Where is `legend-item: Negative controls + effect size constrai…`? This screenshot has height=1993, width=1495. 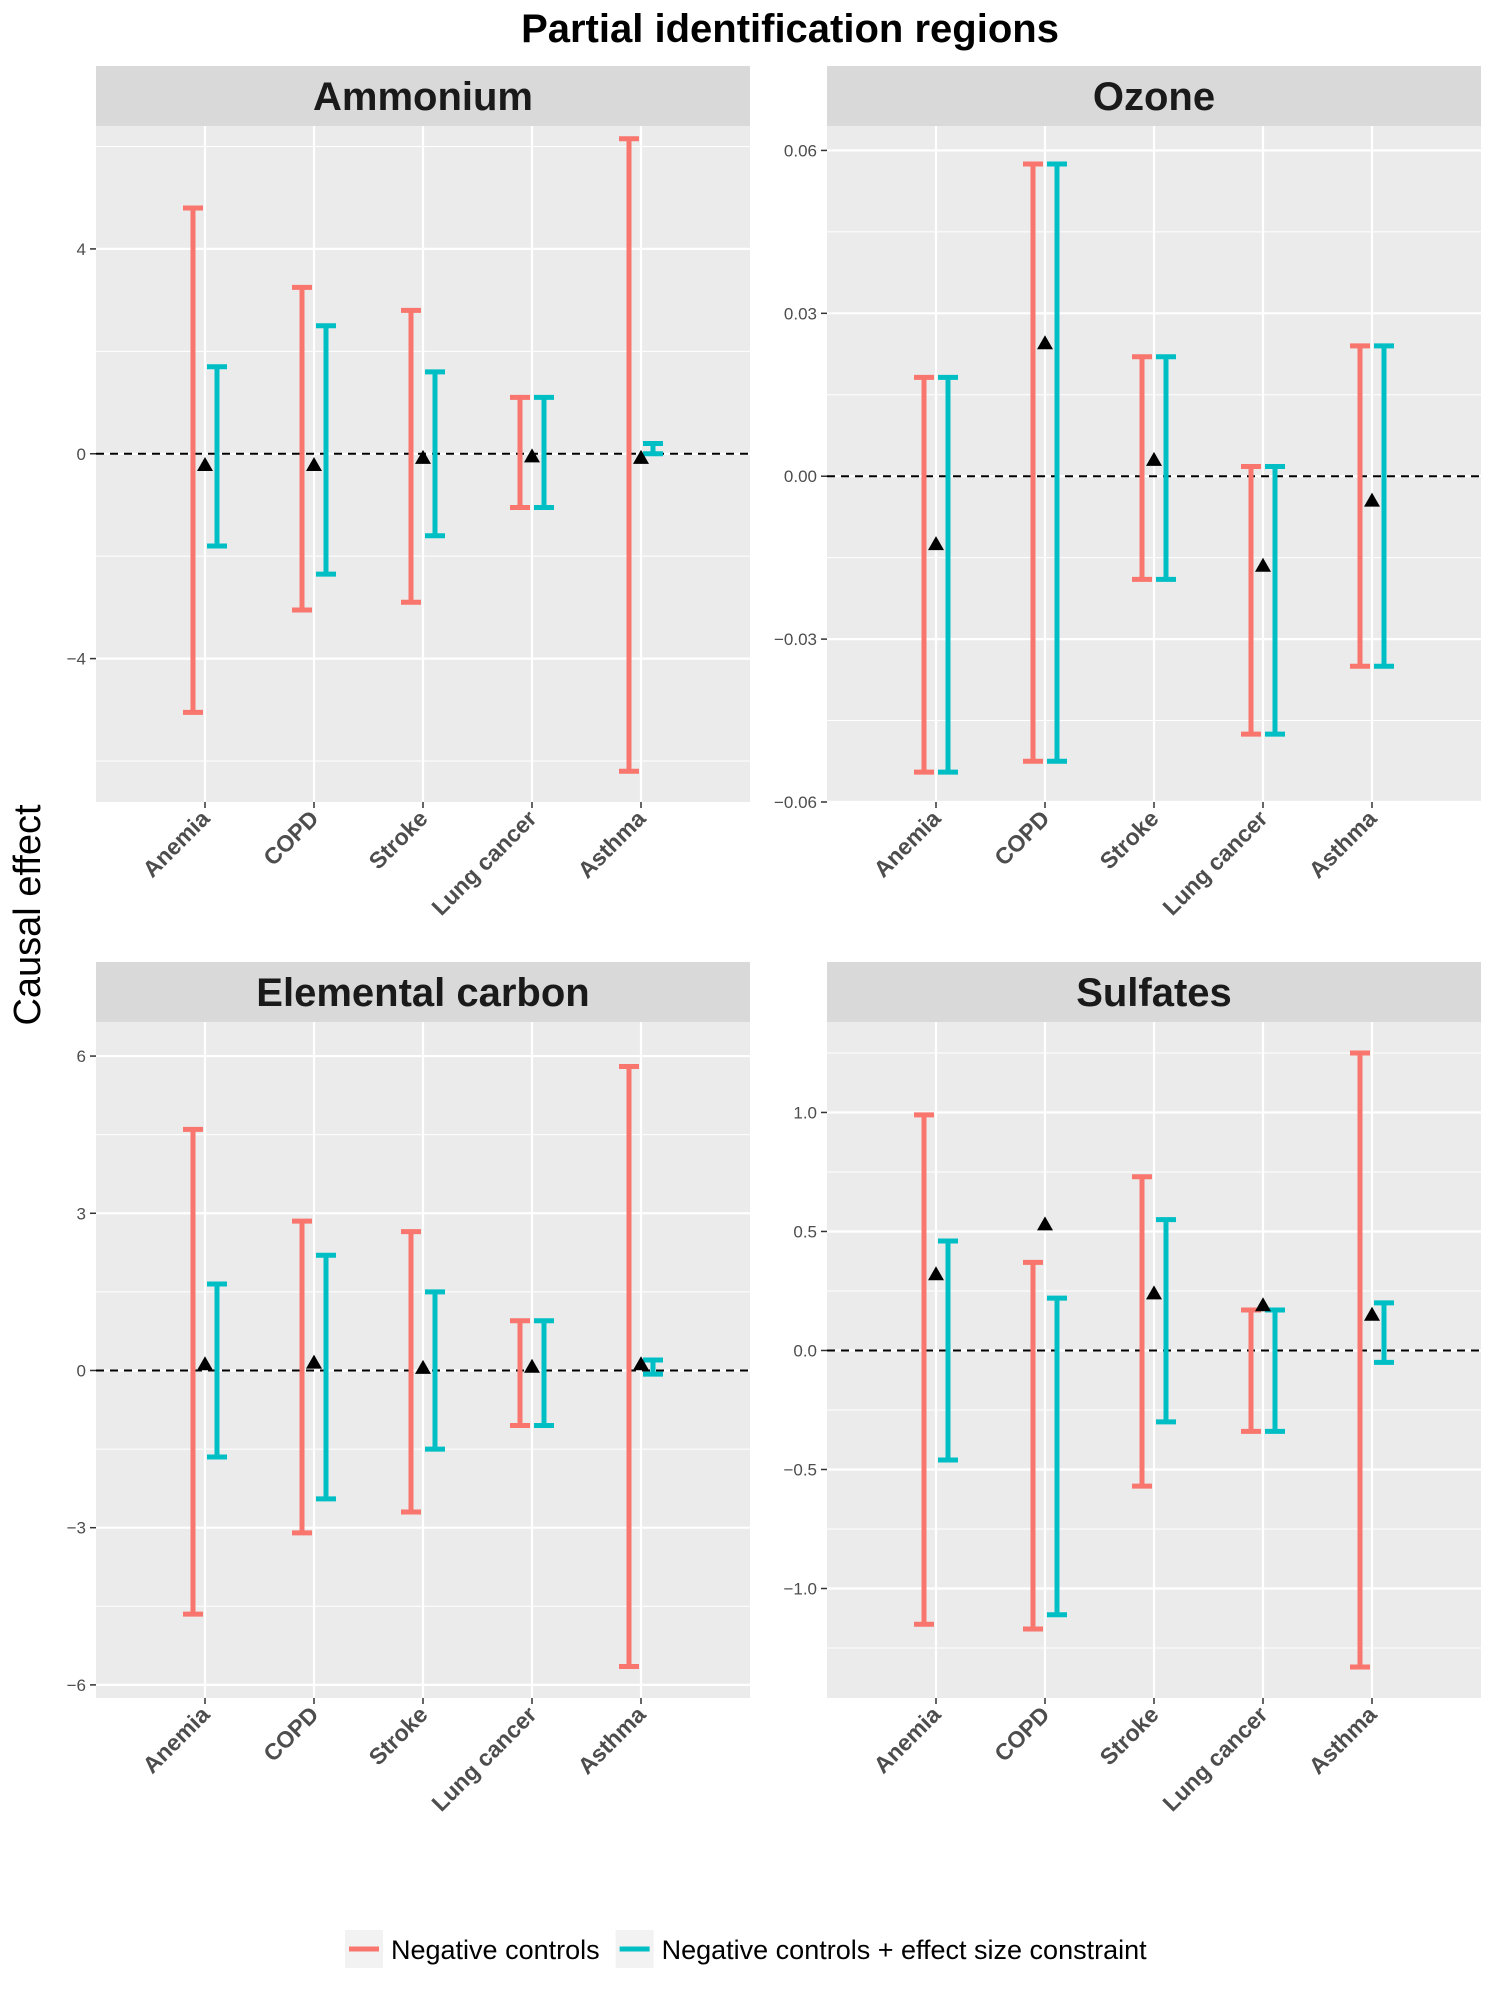 legend-item: Negative controls + effect size constrai… is located at coordinates (881, 1949).